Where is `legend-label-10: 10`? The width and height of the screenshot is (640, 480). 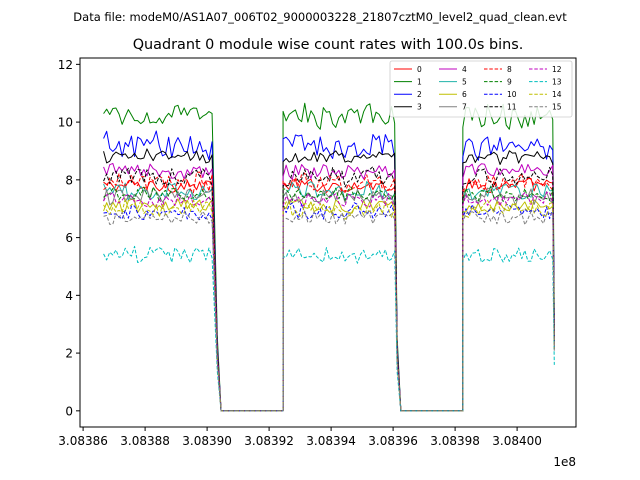 legend-label-10: 10 is located at coordinates (512, 94).